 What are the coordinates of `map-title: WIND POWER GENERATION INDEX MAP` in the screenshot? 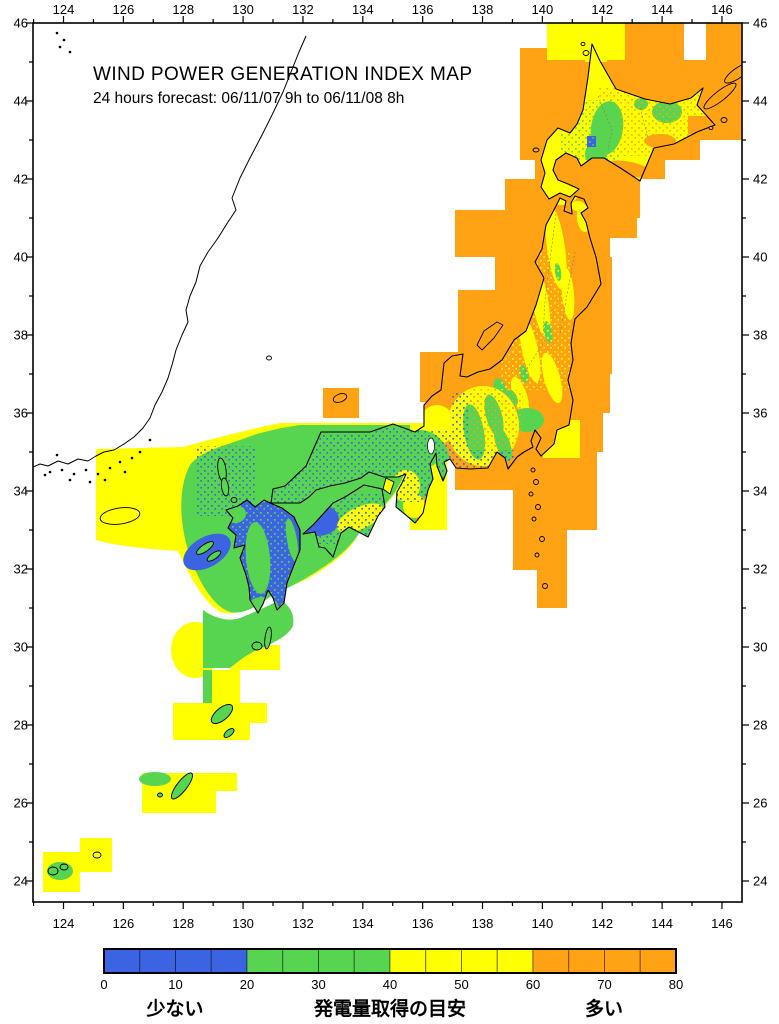 It's located at (283, 74).